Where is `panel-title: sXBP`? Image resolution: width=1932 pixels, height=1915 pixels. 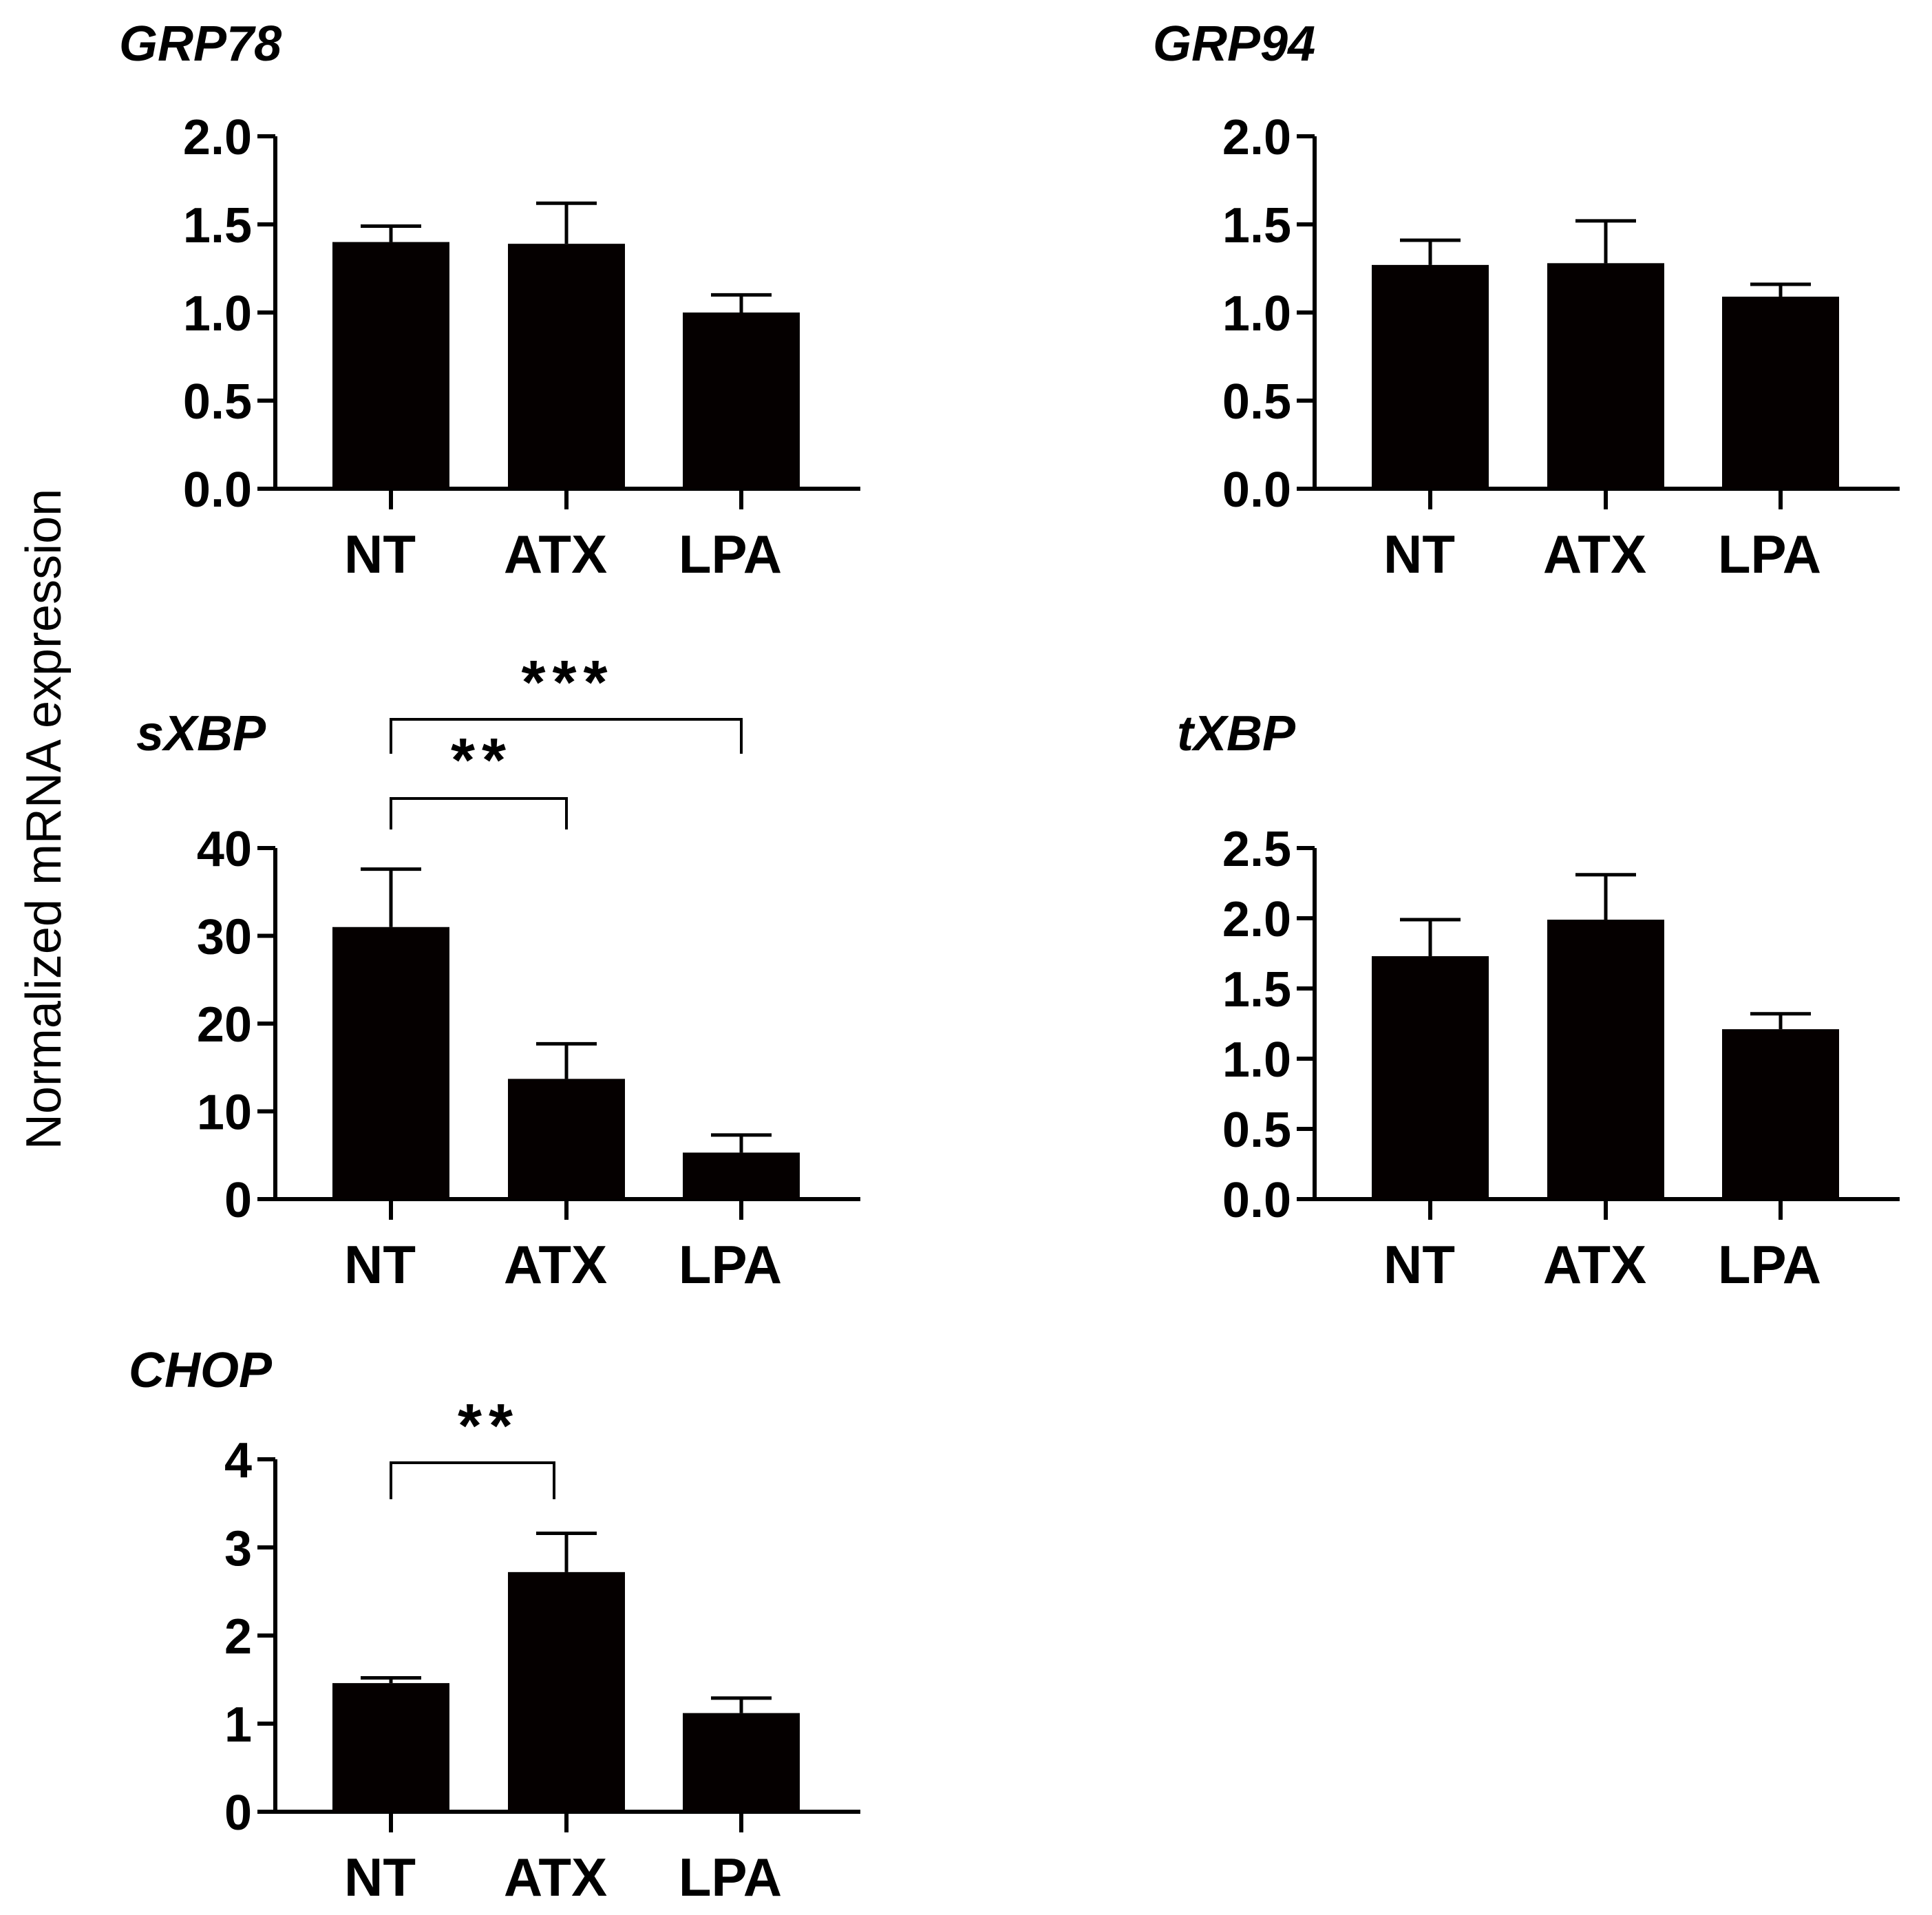
panel-title: sXBP is located at coordinates (201, 734).